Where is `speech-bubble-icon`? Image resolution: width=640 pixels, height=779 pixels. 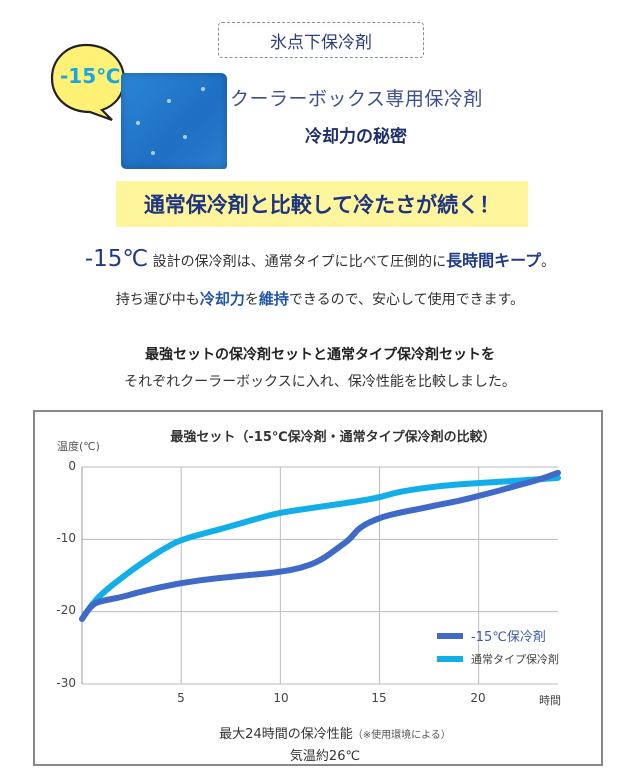 speech-bubble-icon is located at coordinates (88, 82).